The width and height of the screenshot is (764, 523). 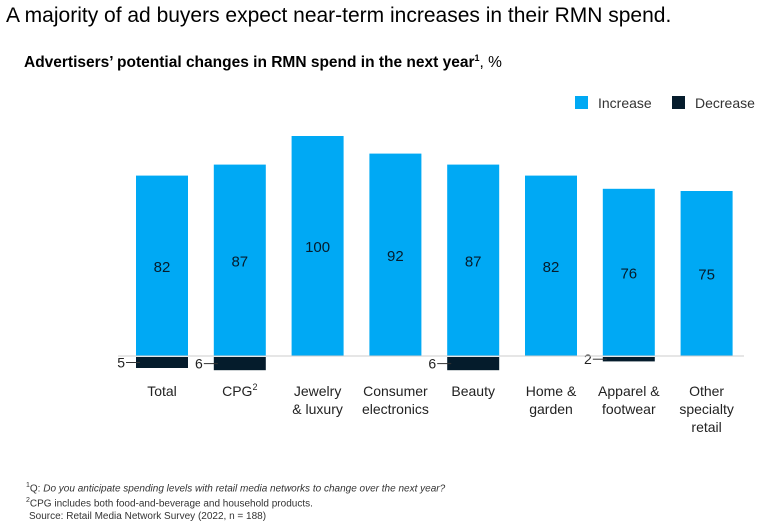 I want to click on data-label-increase: 100, so click(x=317, y=247).